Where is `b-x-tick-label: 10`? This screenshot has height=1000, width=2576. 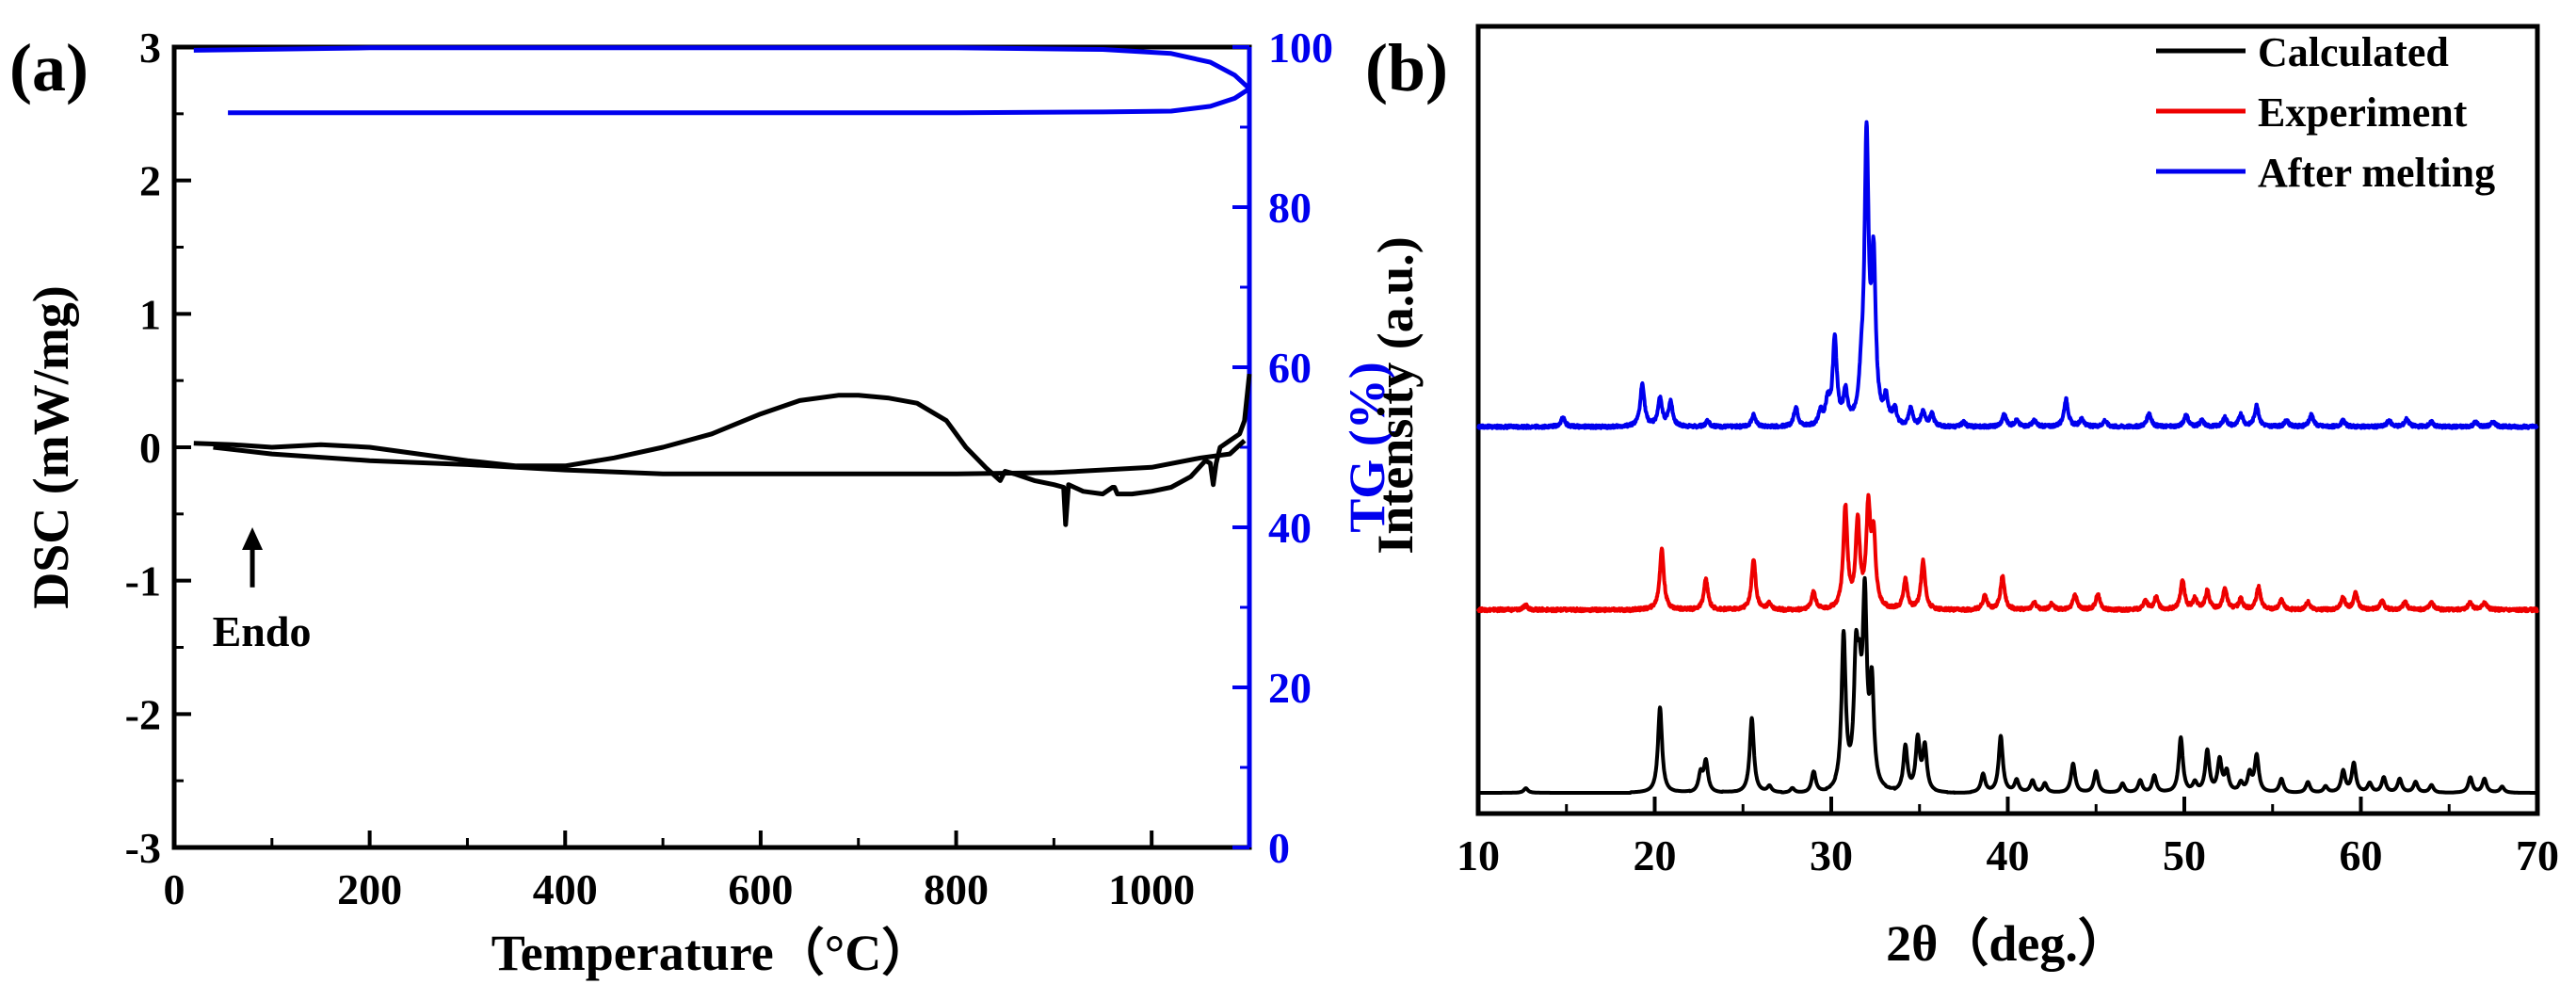 b-x-tick-label: 10 is located at coordinates (1478, 855).